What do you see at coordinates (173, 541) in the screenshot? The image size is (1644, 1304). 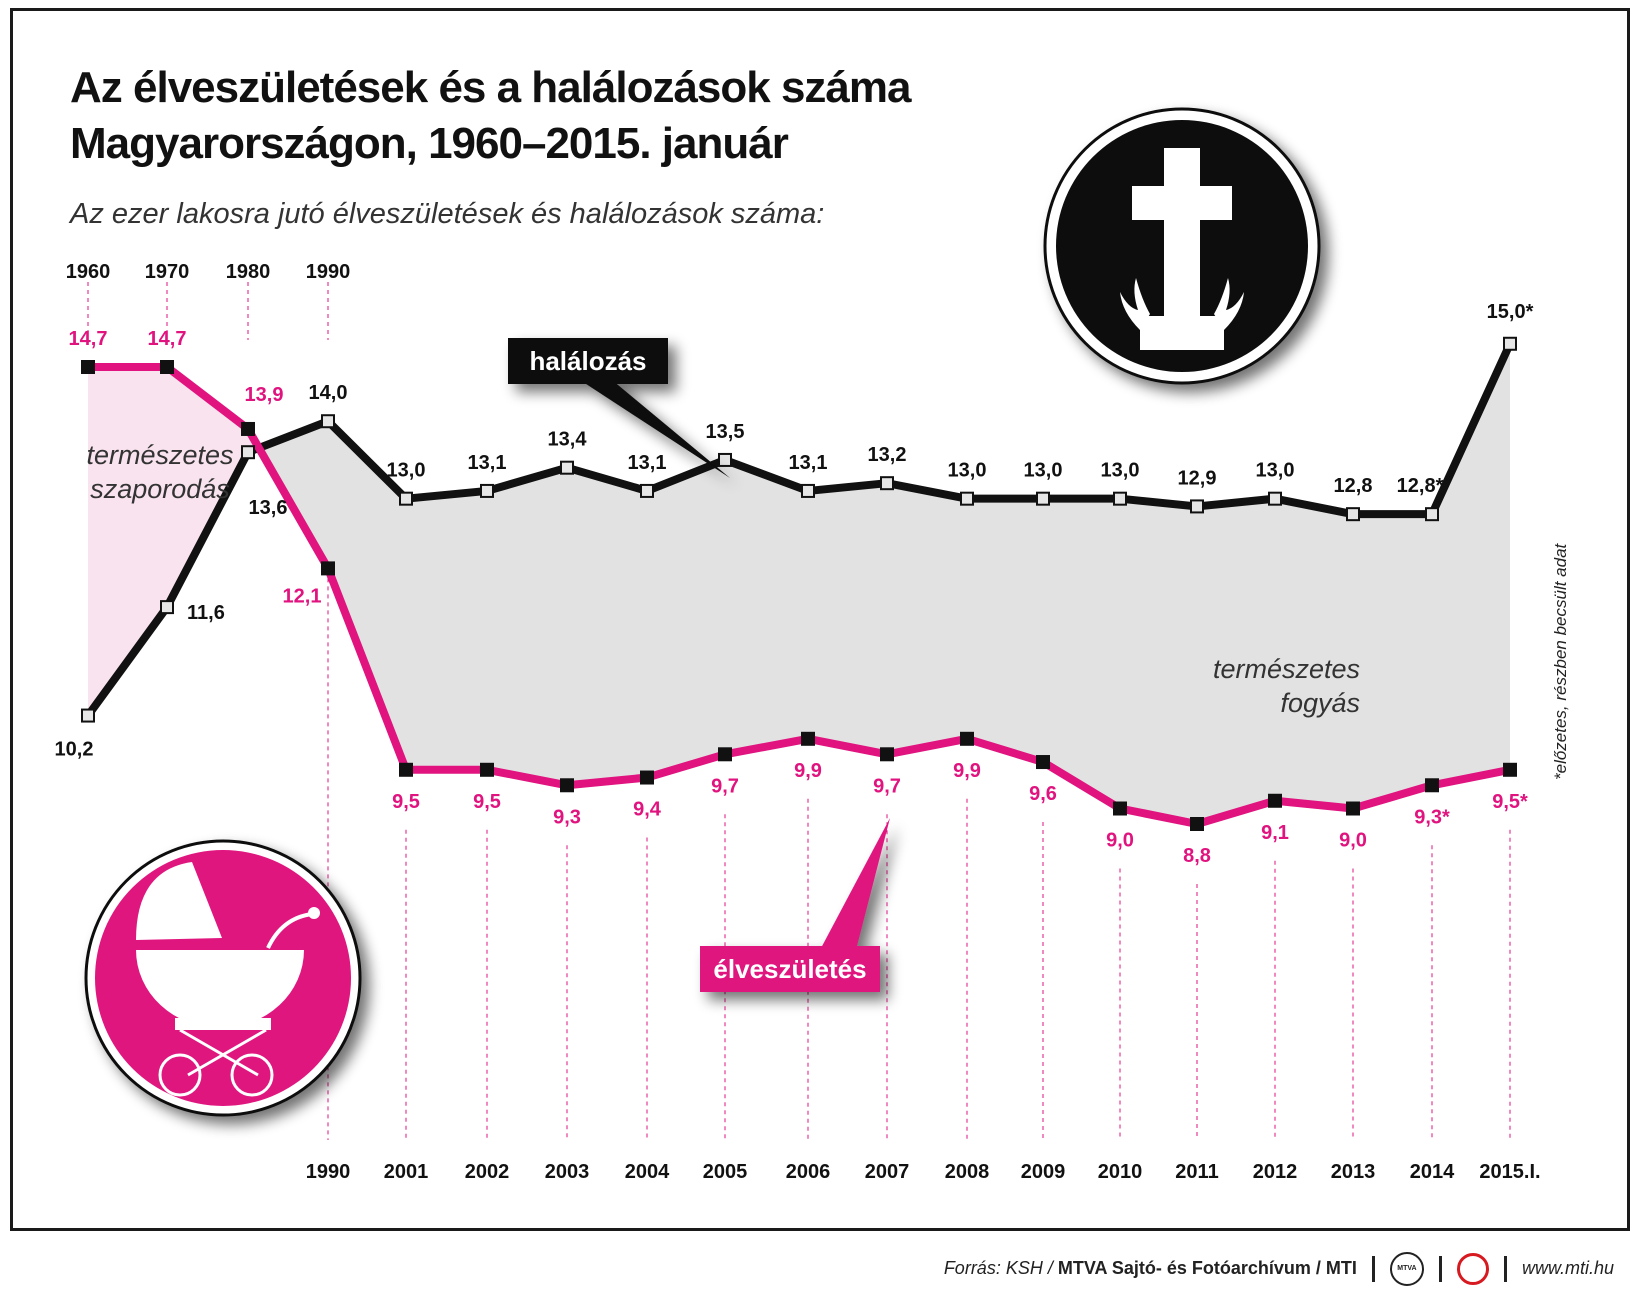 I see `natural-increase-area` at bounding box center [173, 541].